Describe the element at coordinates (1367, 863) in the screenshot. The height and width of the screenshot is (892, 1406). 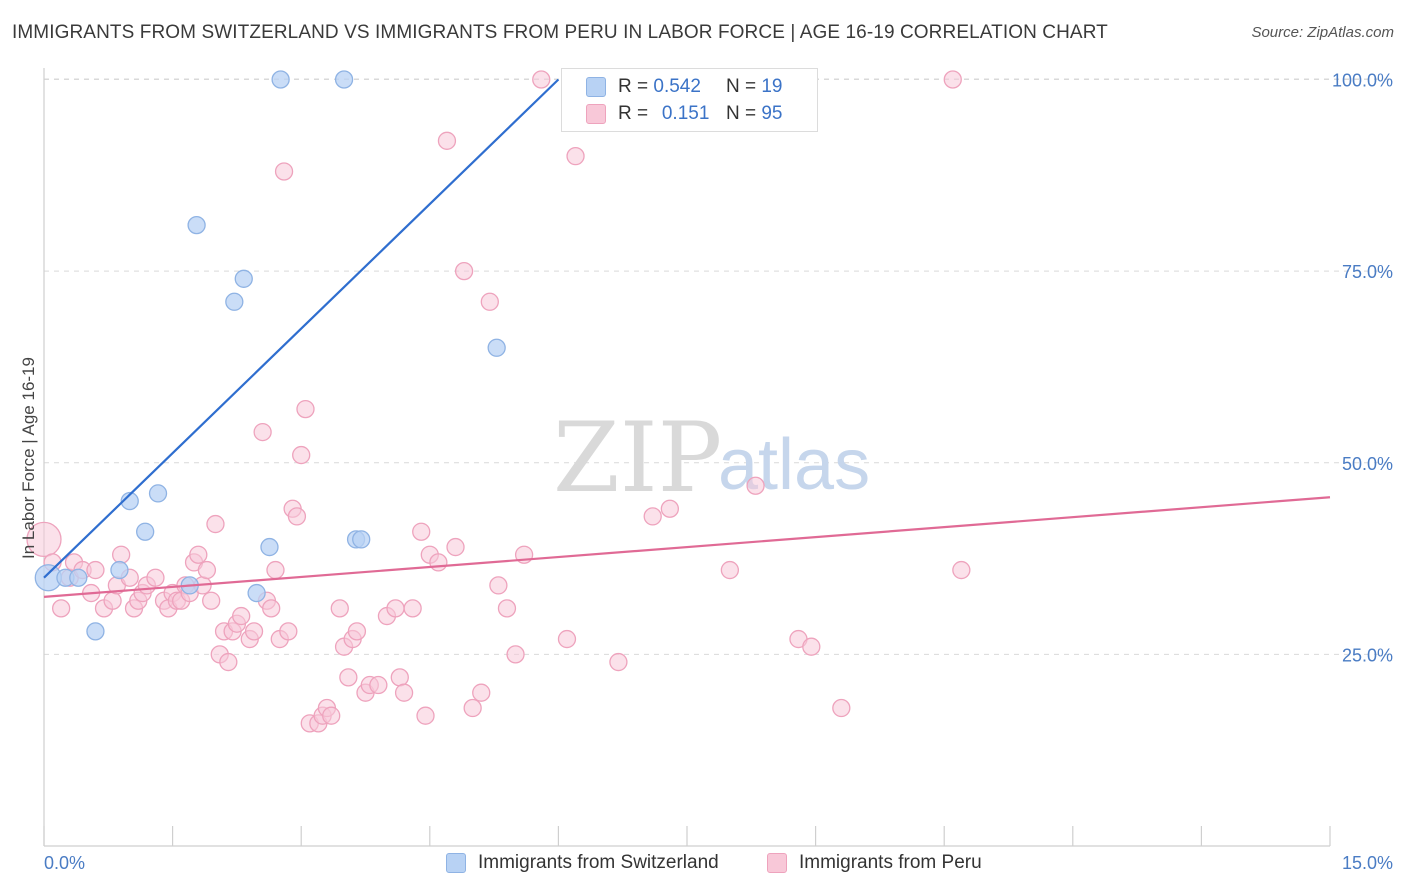
I see `x-tick-label-max: 15.0%` at that location.